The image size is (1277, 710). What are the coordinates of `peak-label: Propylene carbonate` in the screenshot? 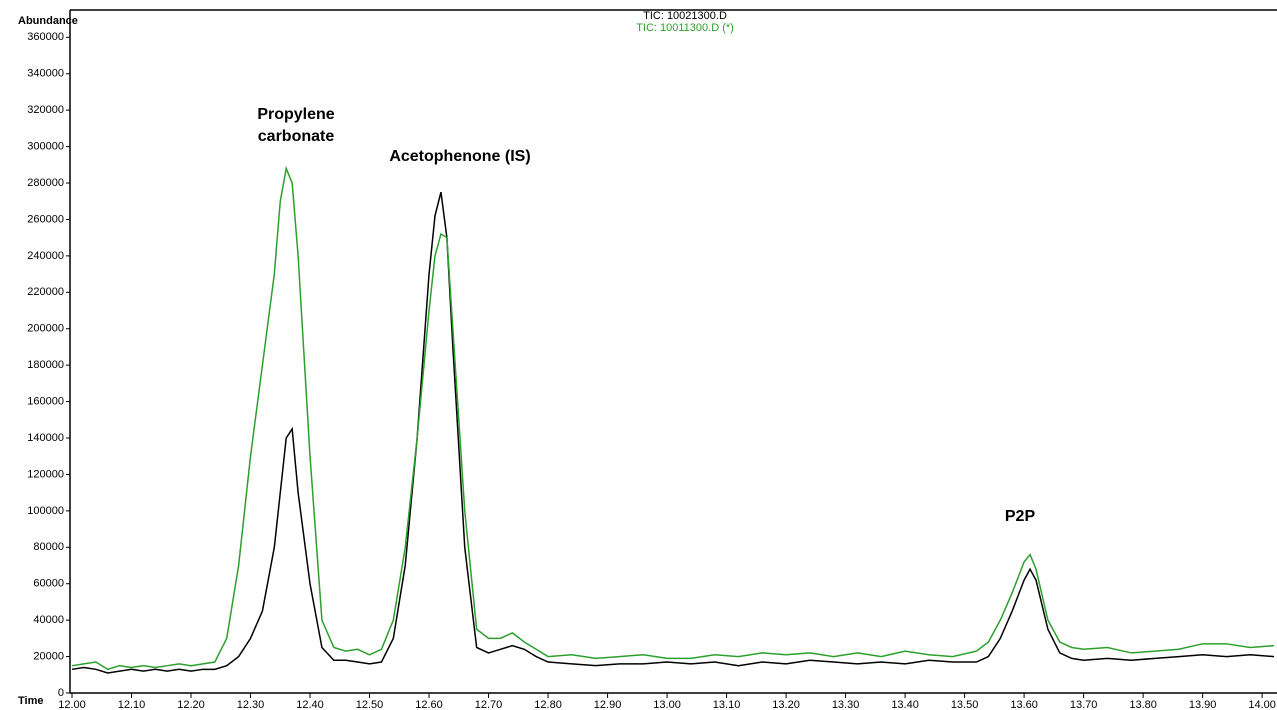 It's located at (296, 125).